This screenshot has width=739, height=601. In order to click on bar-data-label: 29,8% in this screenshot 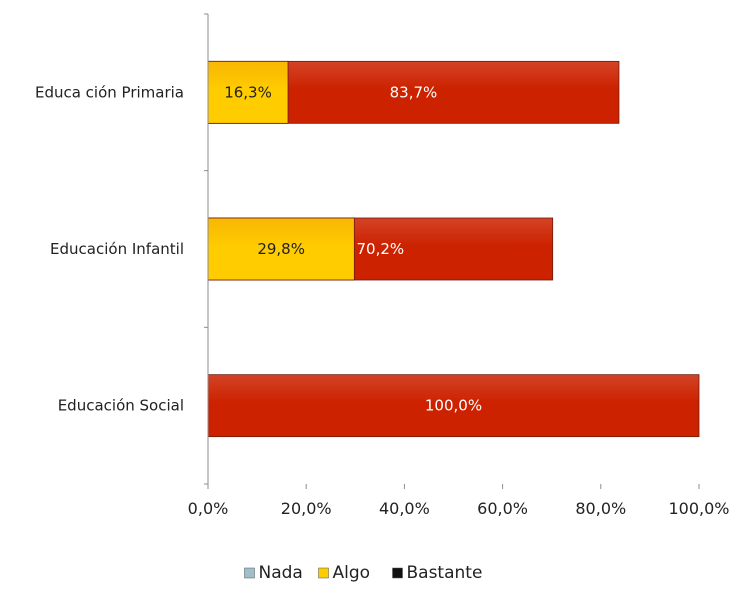, I will do `click(281, 249)`.